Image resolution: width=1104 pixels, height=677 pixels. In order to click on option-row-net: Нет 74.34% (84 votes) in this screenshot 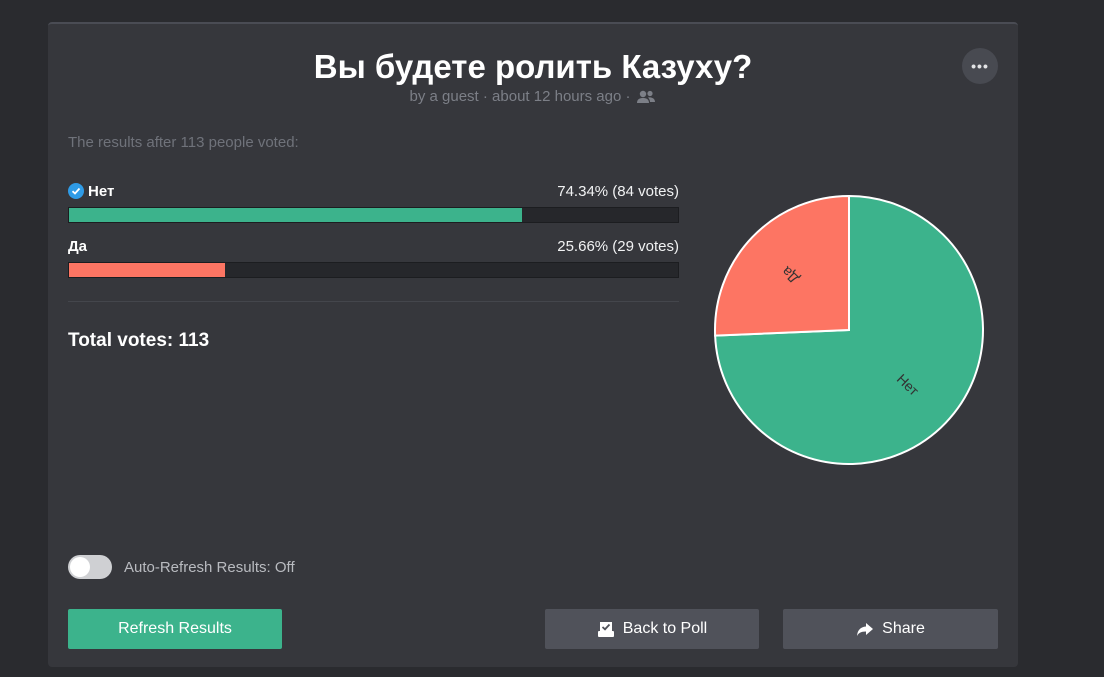, I will do `click(373, 202)`.